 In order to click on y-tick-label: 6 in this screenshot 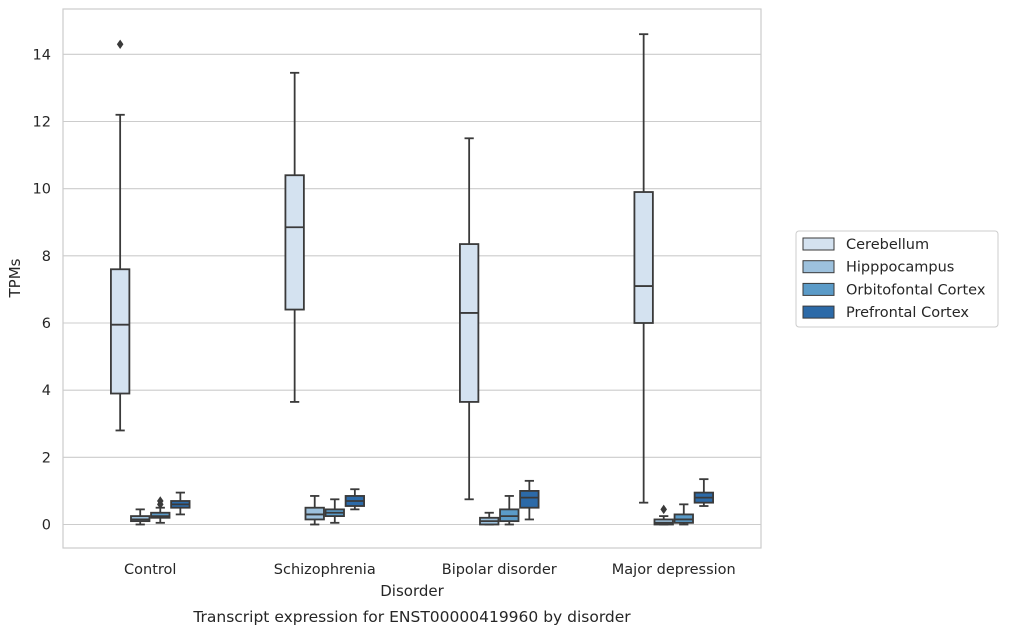, I will do `click(46, 324)`.